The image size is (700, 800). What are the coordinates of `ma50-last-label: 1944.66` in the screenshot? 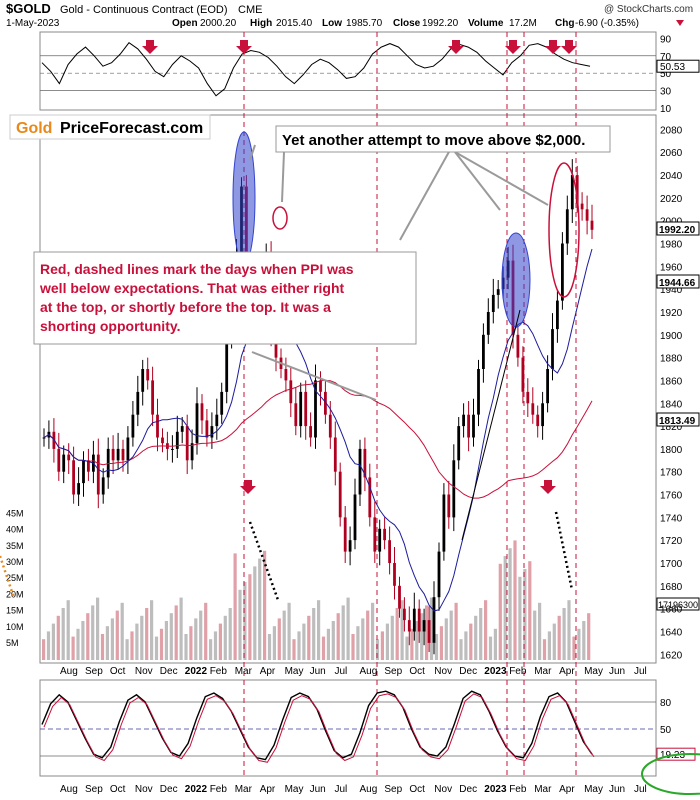 It's located at (677, 283).